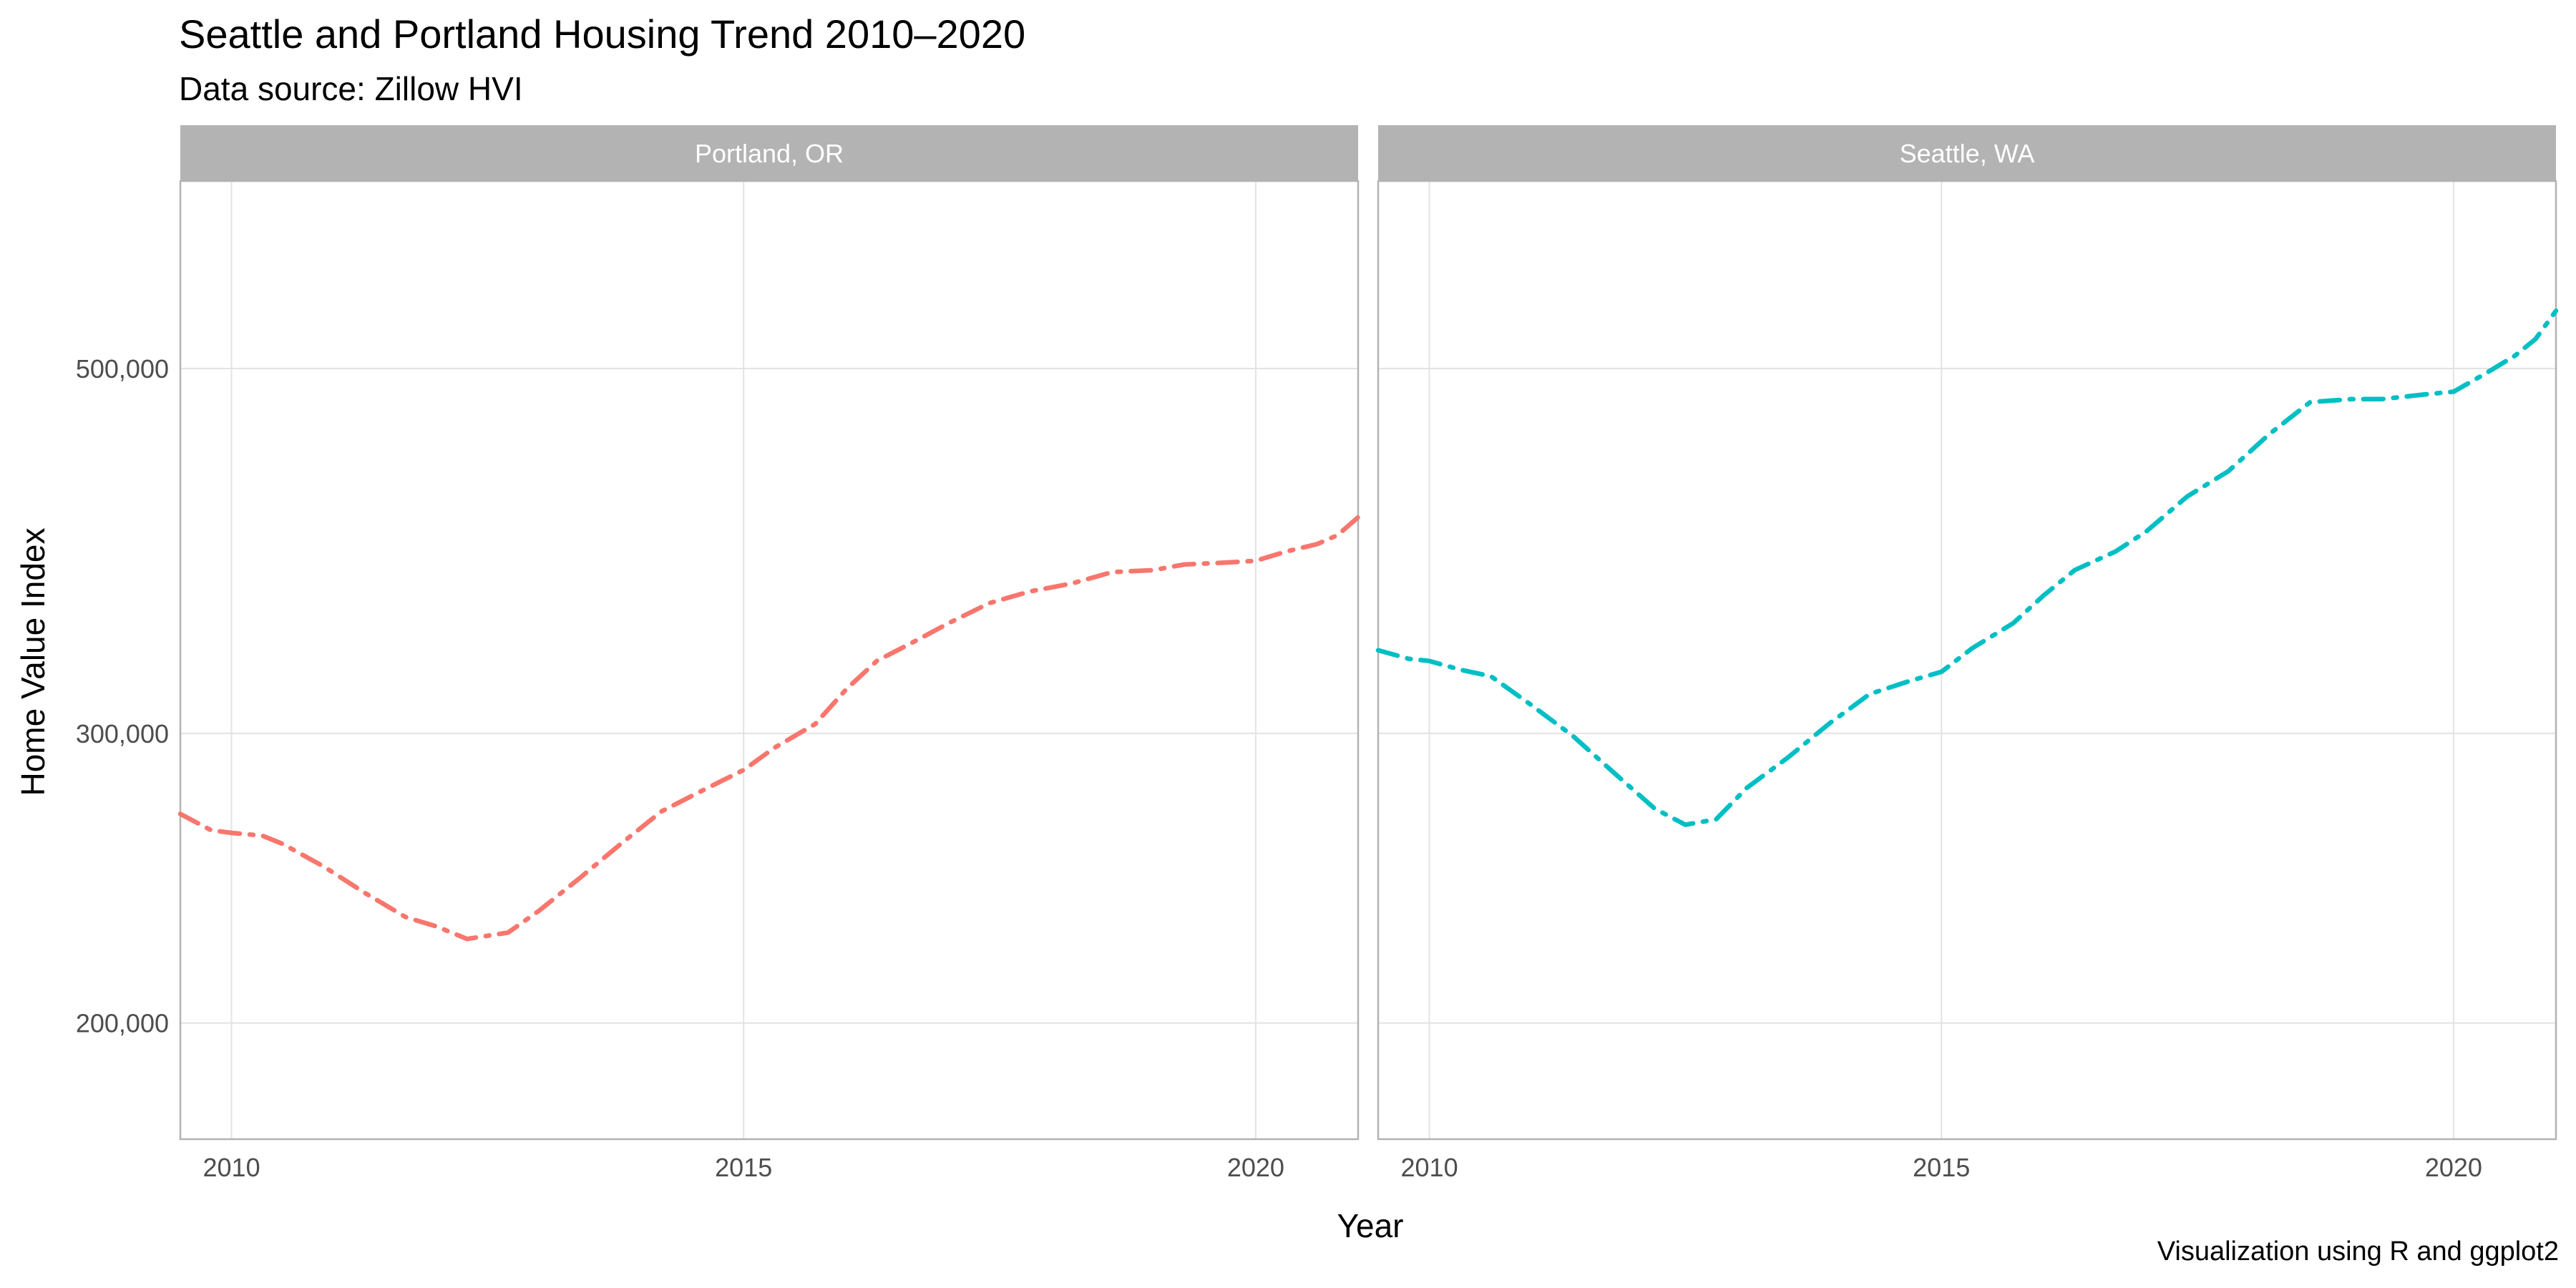  What do you see at coordinates (122, 733) in the screenshot?
I see `y-tick-label: 300,000` at bounding box center [122, 733].